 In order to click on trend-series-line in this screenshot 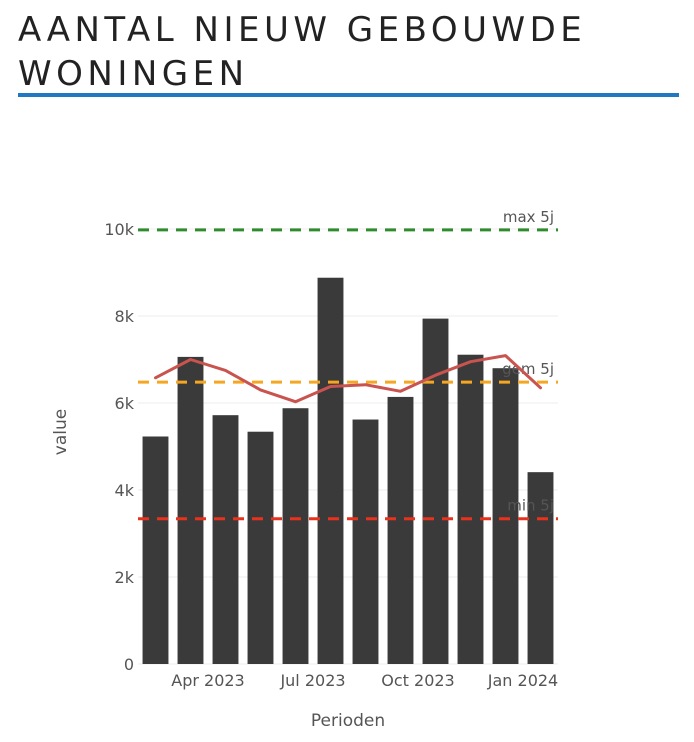, I will do `click(348, 379)`.